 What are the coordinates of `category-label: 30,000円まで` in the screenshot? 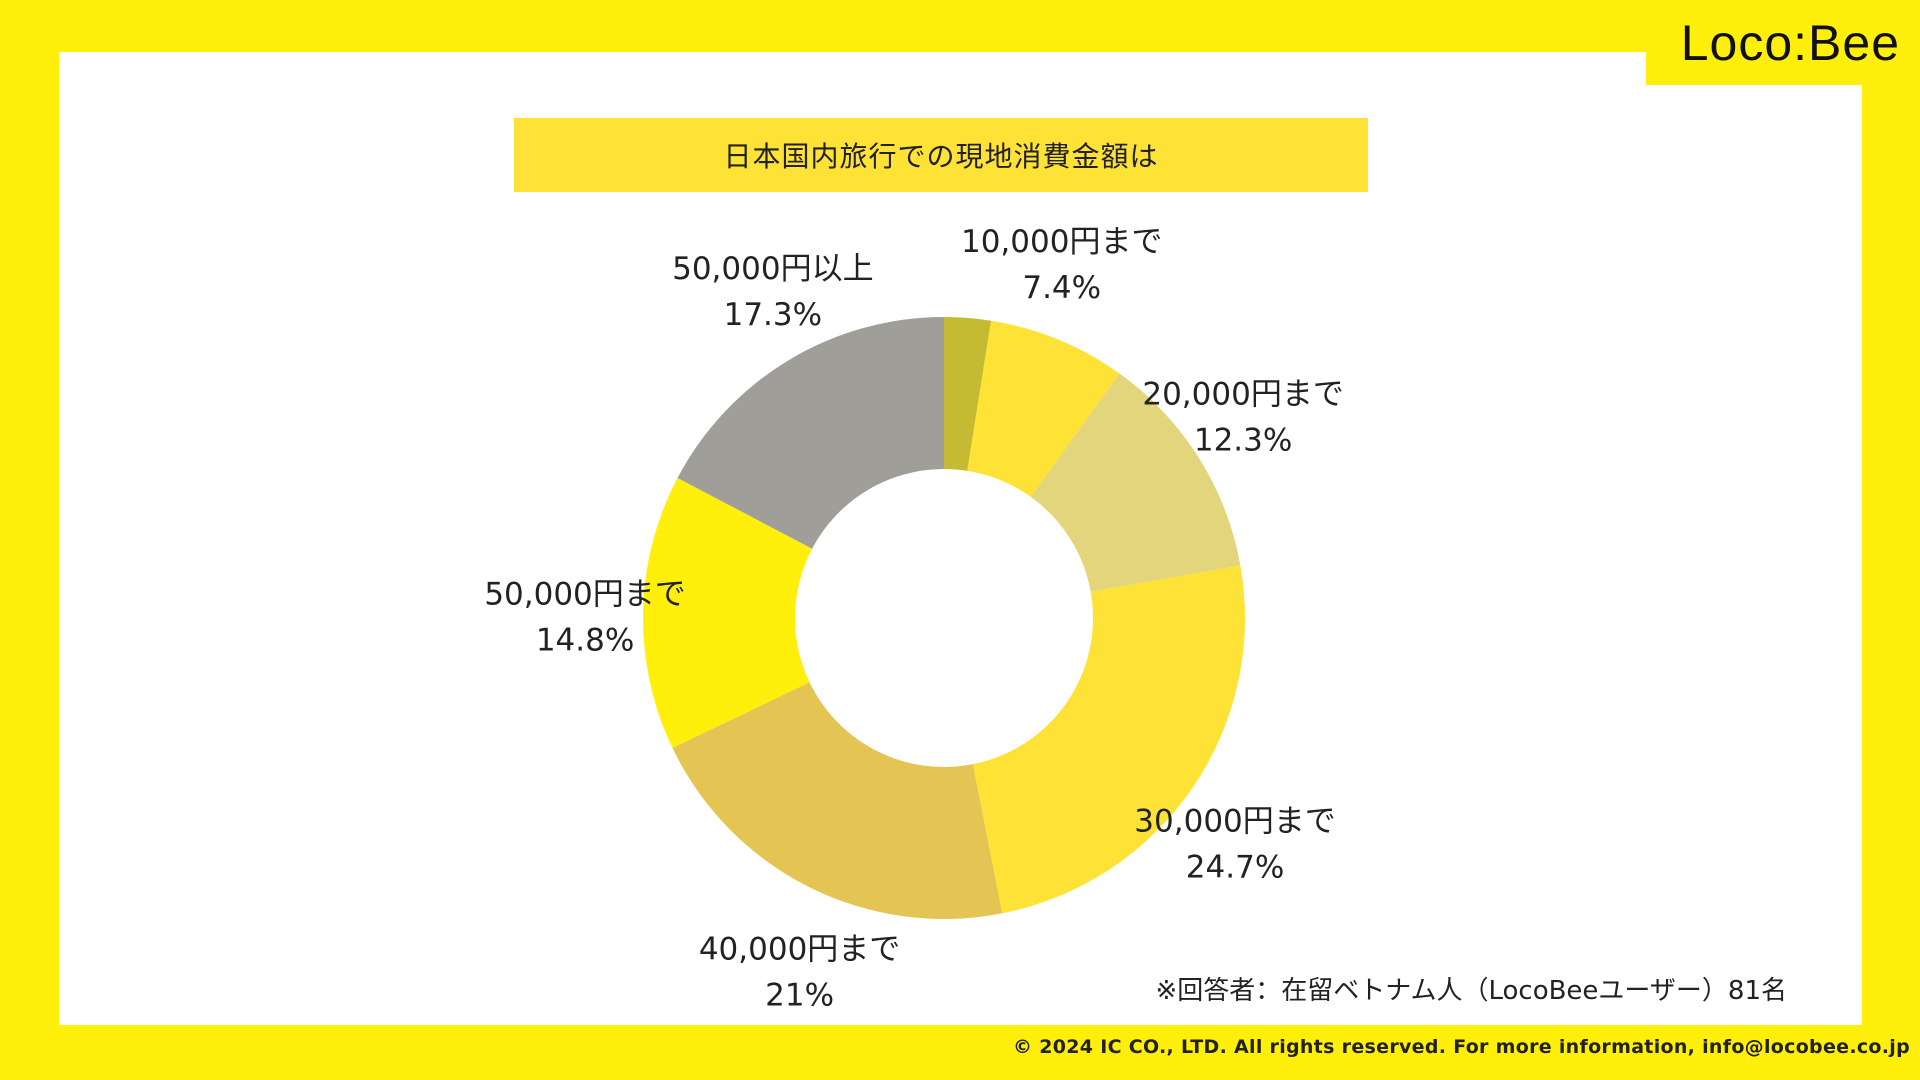 It's located at (1234, 822).